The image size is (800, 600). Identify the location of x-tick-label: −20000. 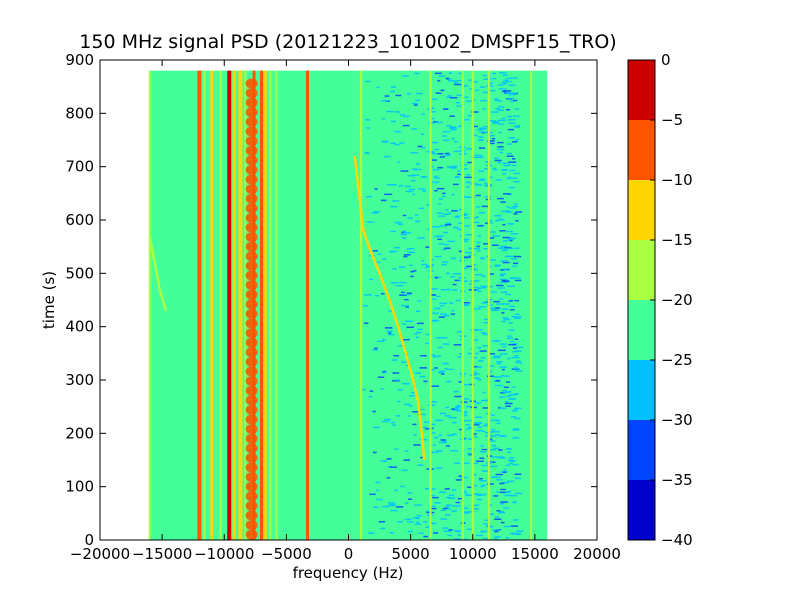
(100, 554).